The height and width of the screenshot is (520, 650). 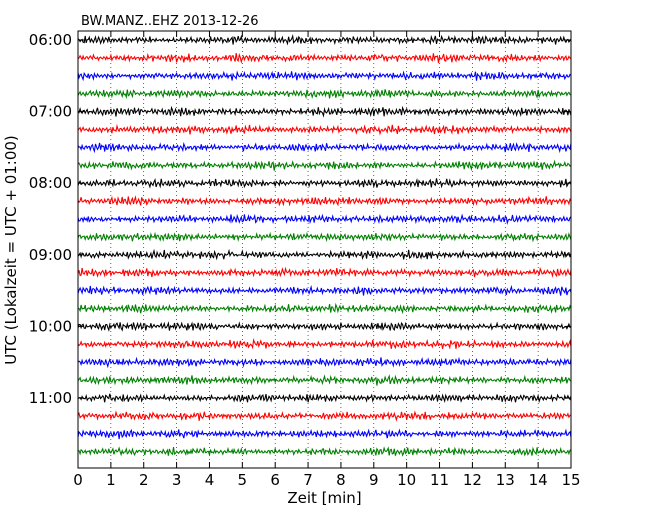 What do you see at coordinates (78, 480) in the screenshot?
I see `x-tick-label: 0` at bounding box center [78, 480].